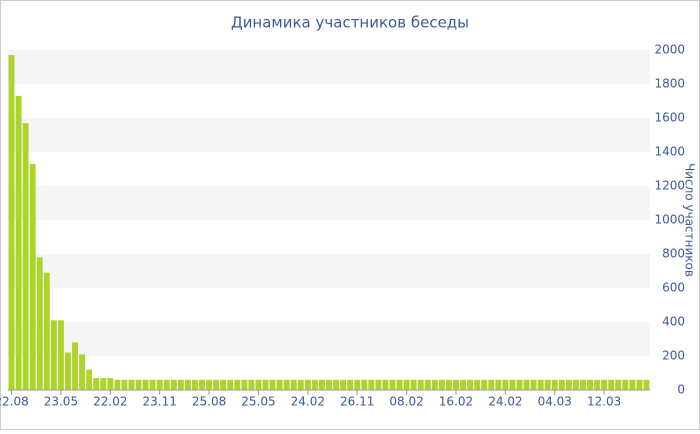 Image resolution: width=700 pixels, height=434 pixels. Describe the element at coordinates (604, 402) in the screenshot. I see `x-tick-label: 12.03` at that location.